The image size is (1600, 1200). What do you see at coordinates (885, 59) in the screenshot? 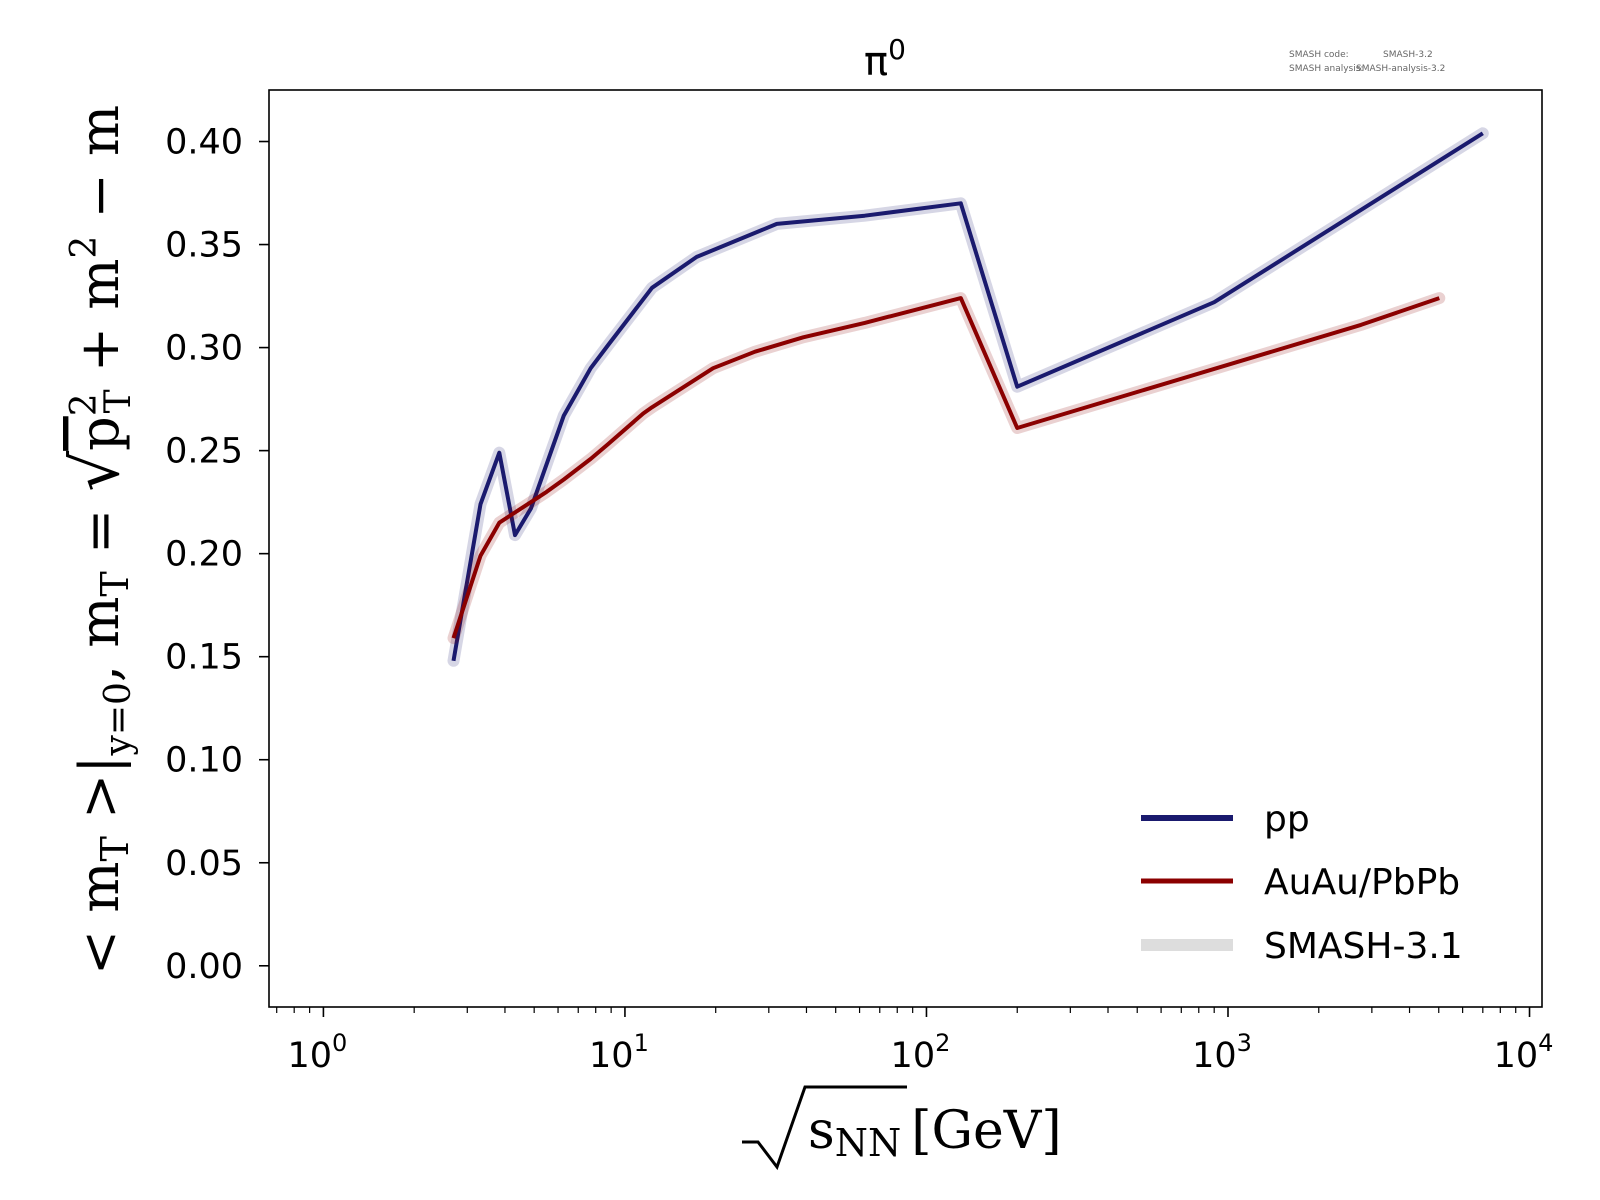
I see `chart-title: π0` at bounding box center [885, 59].